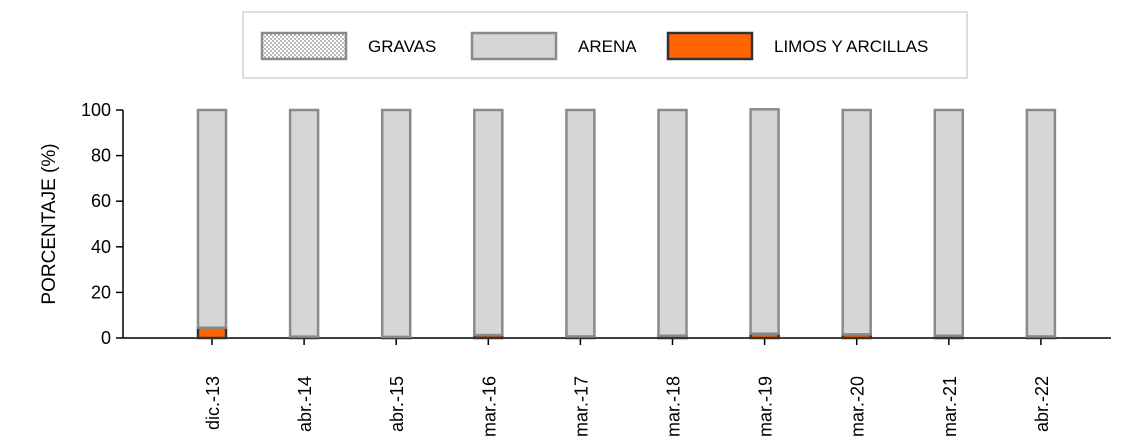  Describe the element at coordinates (674, 406) in the screenshot. I see `x-tick-label: mar.-18` at that location.